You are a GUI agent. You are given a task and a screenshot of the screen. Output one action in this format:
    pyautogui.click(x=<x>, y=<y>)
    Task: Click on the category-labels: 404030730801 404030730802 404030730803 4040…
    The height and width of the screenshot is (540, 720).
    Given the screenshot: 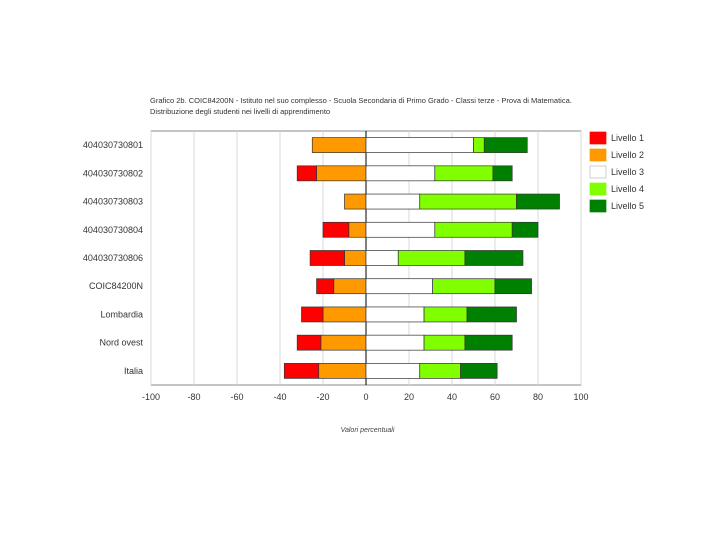 What is the action you would take?
    pyautogui.click(x=113, y=258)
    